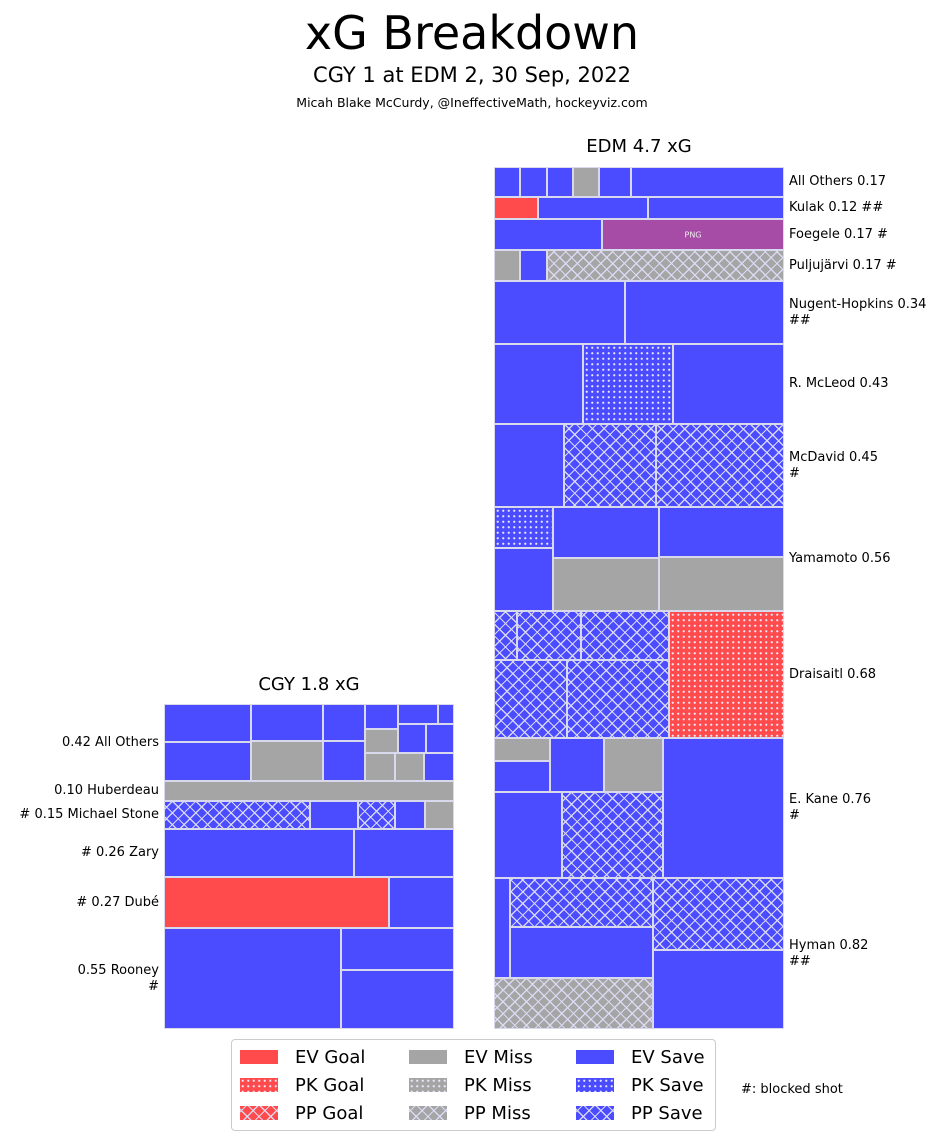  What do you see at coordinates (498, 1057) in the screenshot?
I see `legend-label: EV Miss` at bounding box center [498, 1057].